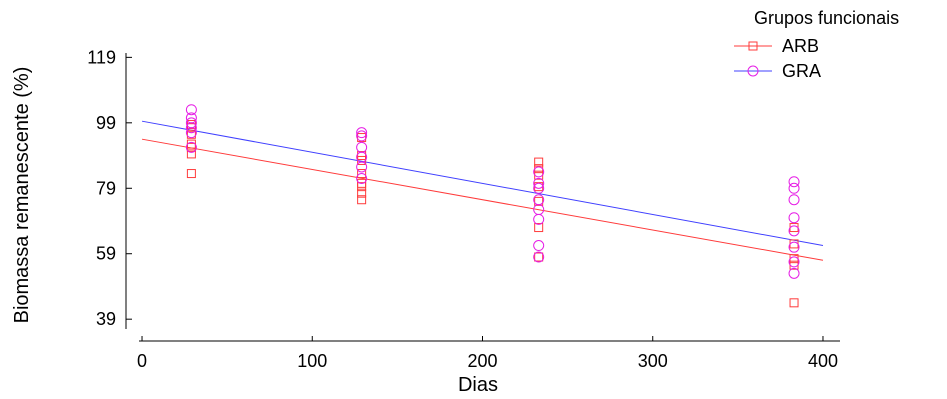 The image size is (947, 399). I want to click on x-axis-title: Dias, so click(478, 385).